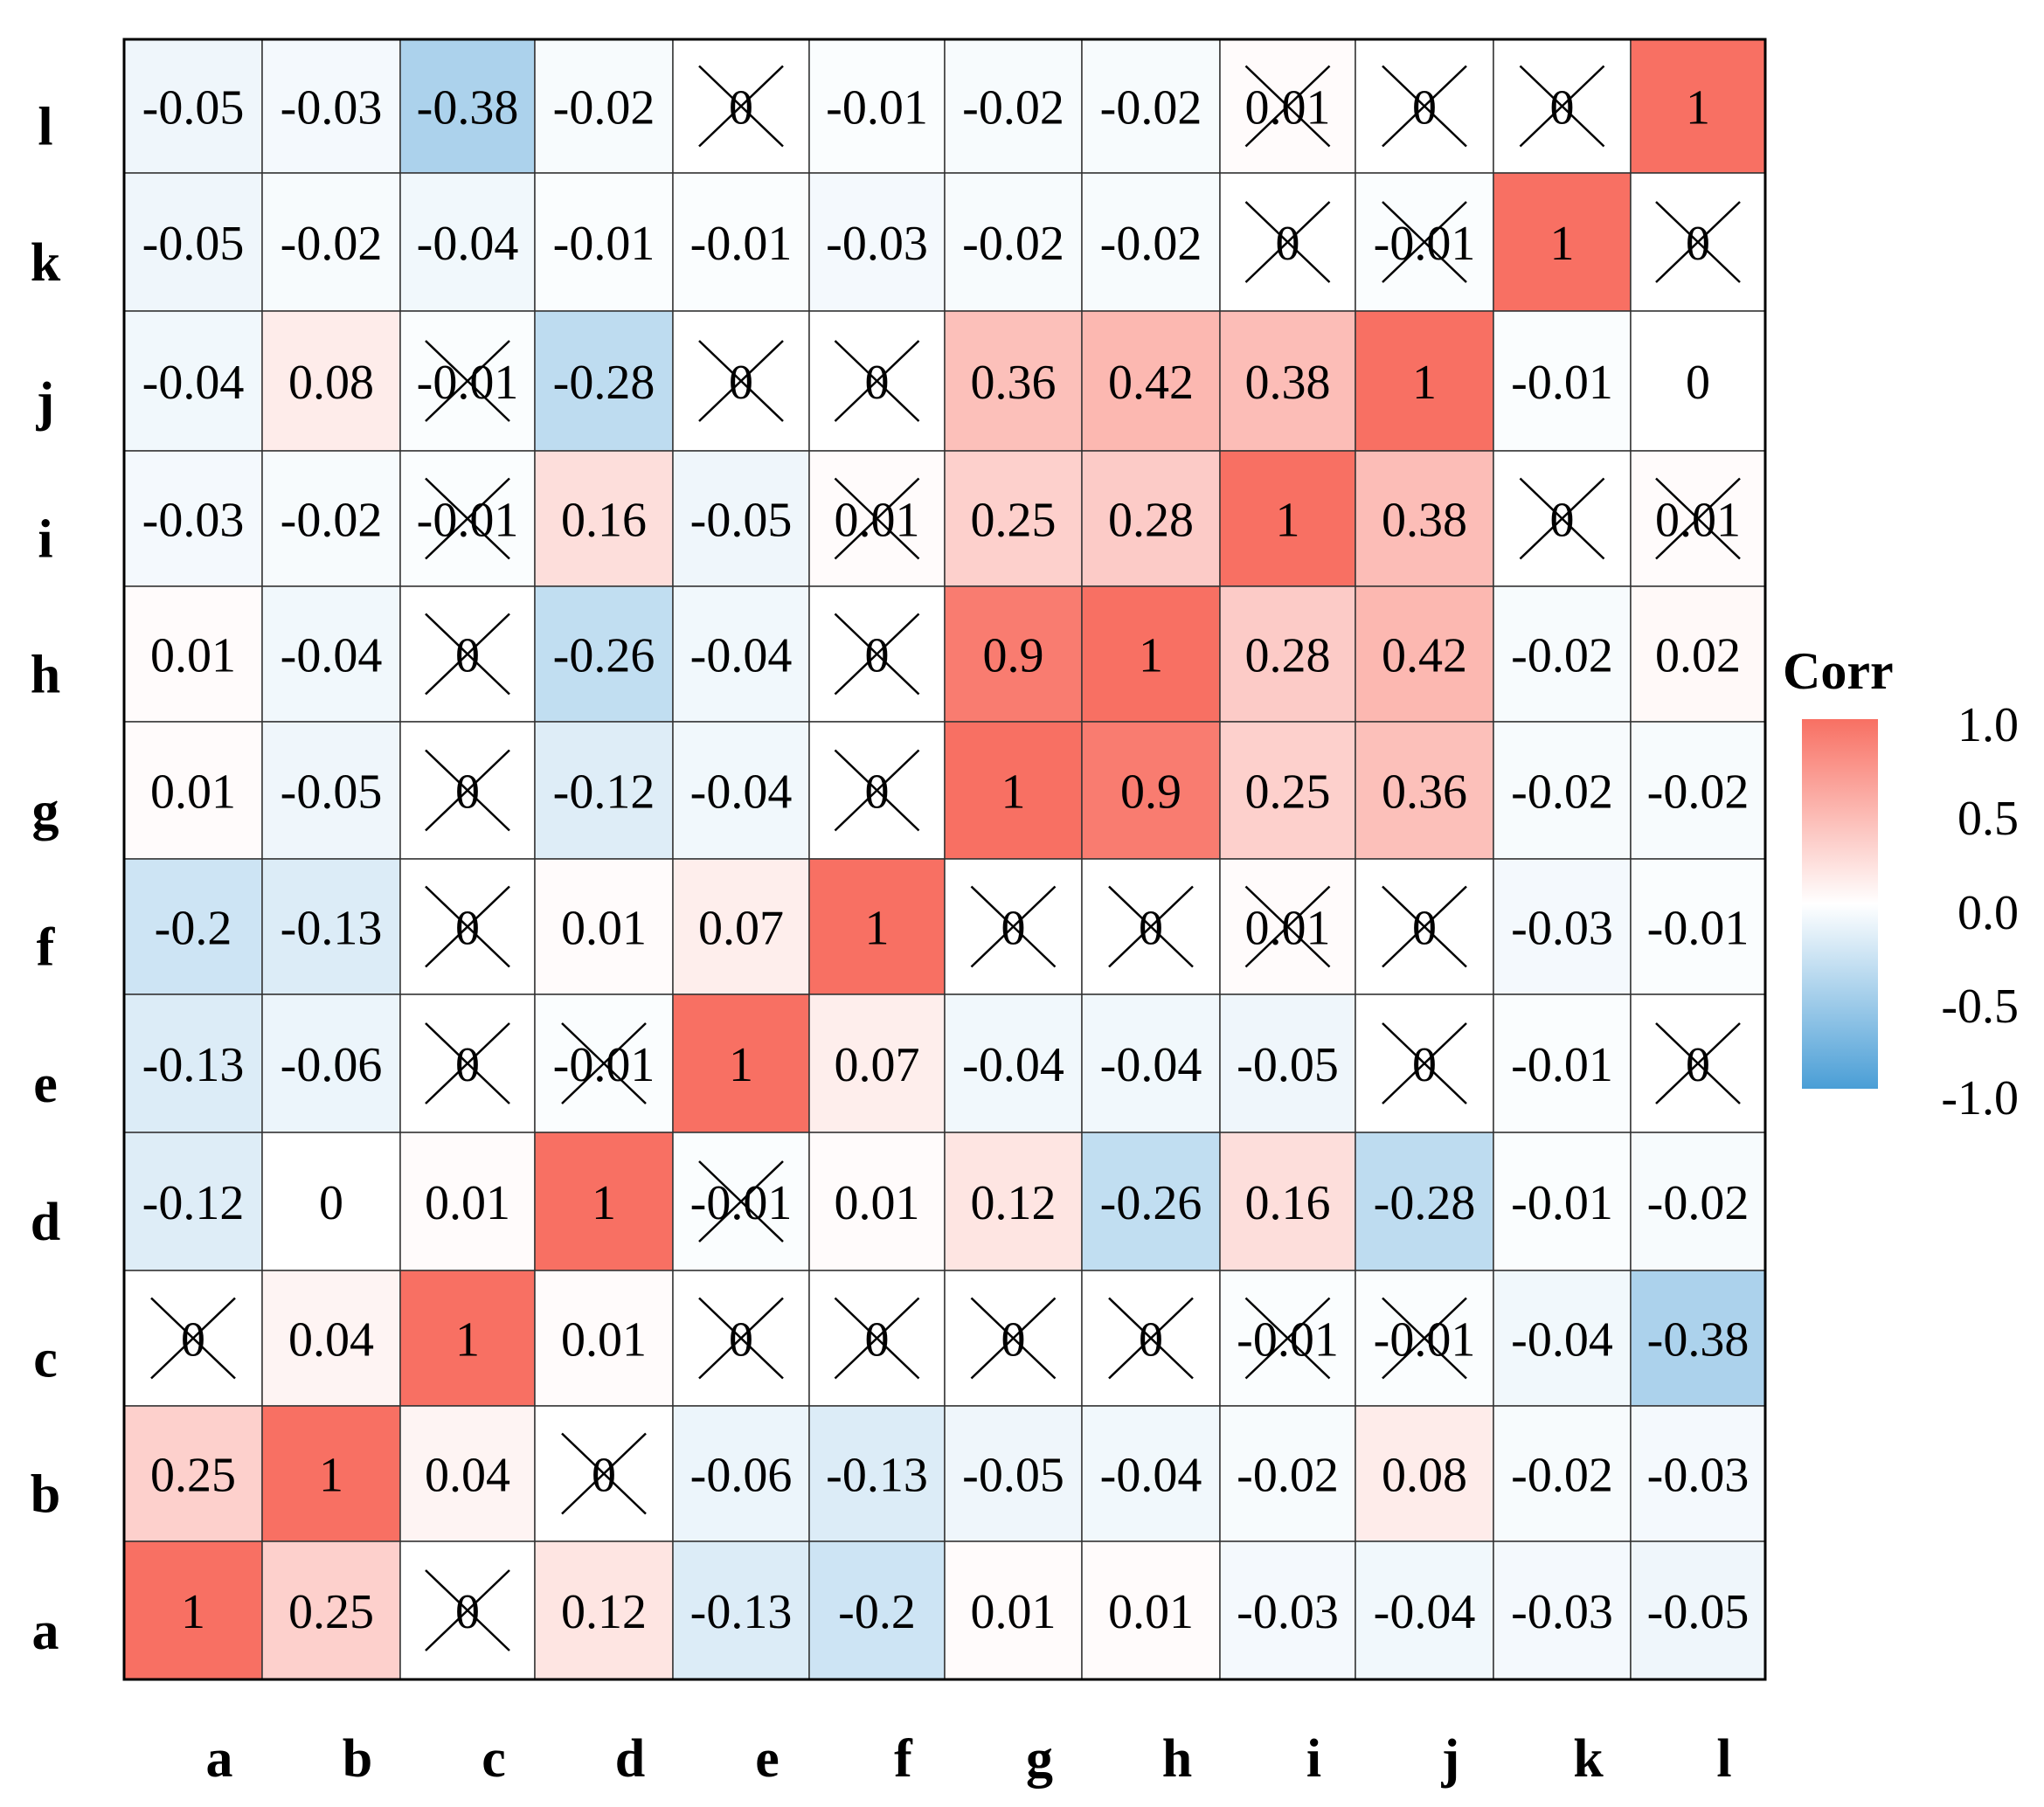 The image size is (2044, 1807). Describe the element at coordinates (494, 1759) in the screenshot. I see `x-label-c: c` at that location.